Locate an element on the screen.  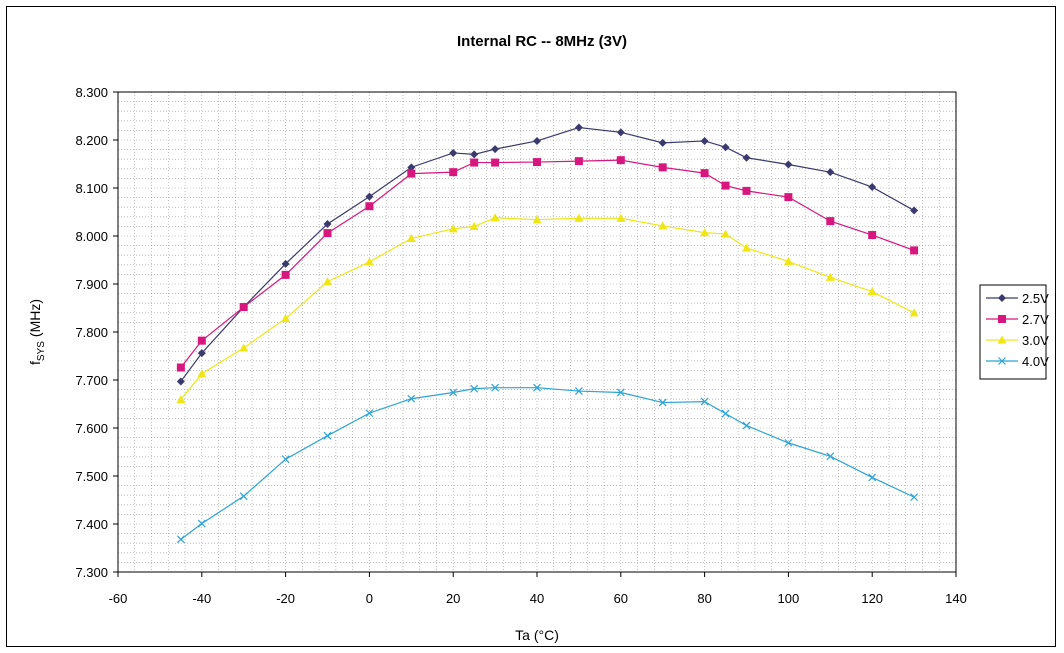
x-tick-label: -60 is located at coordinates (118, 598).